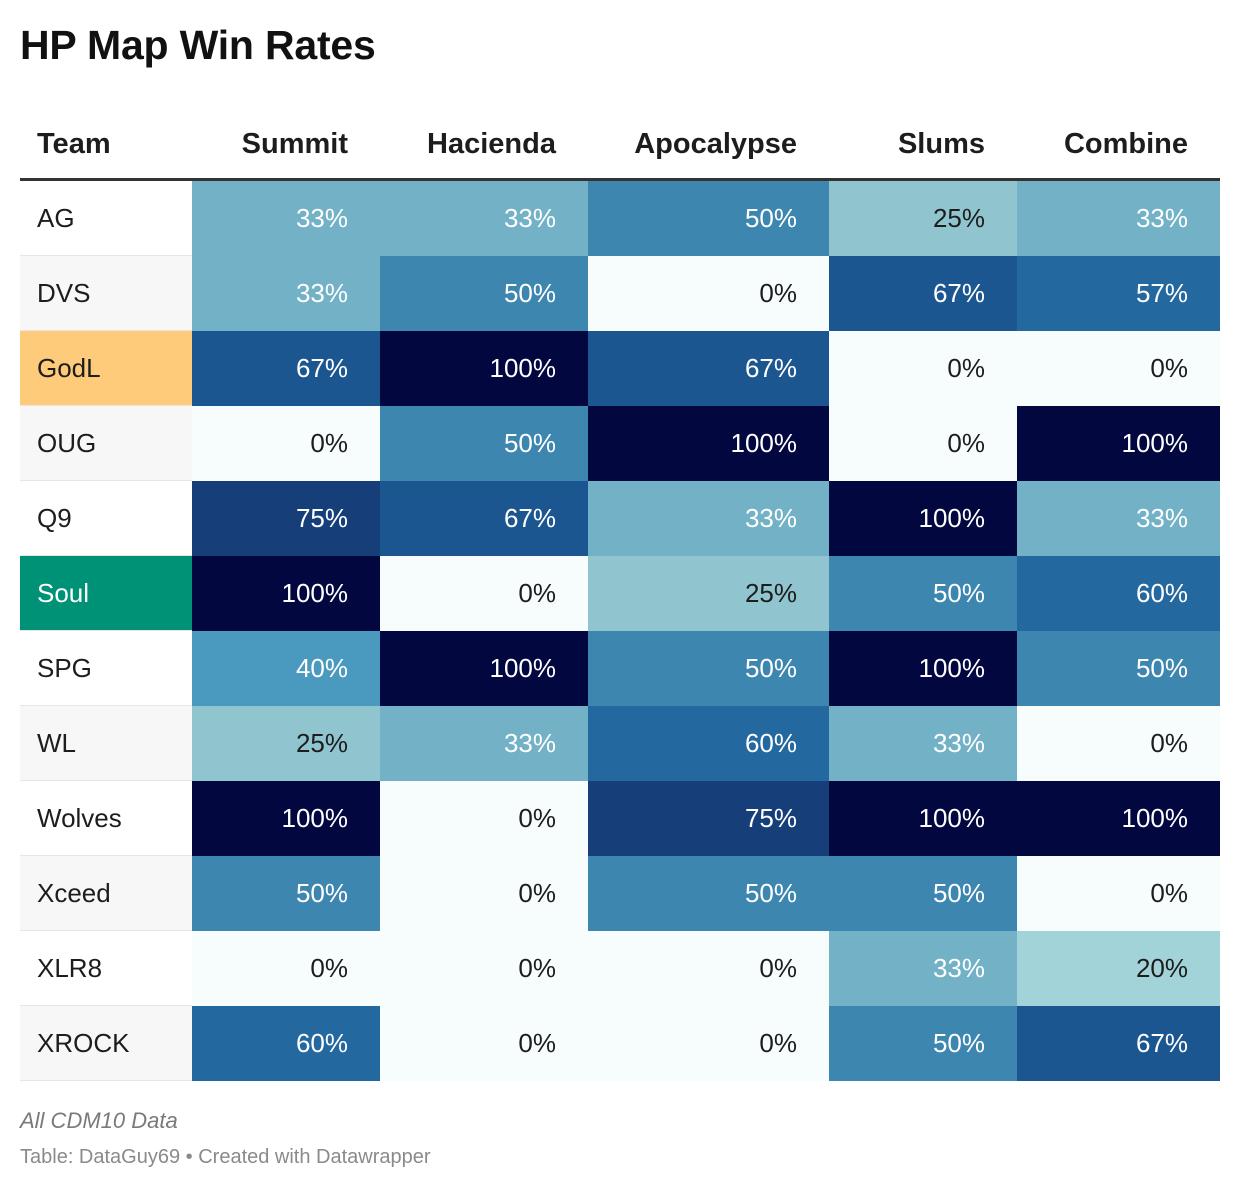 Image resolution: width=1240 pixels, height=1192 pixels. I want to click on column-header-hacienda: Hacienda, so click(484, 145).